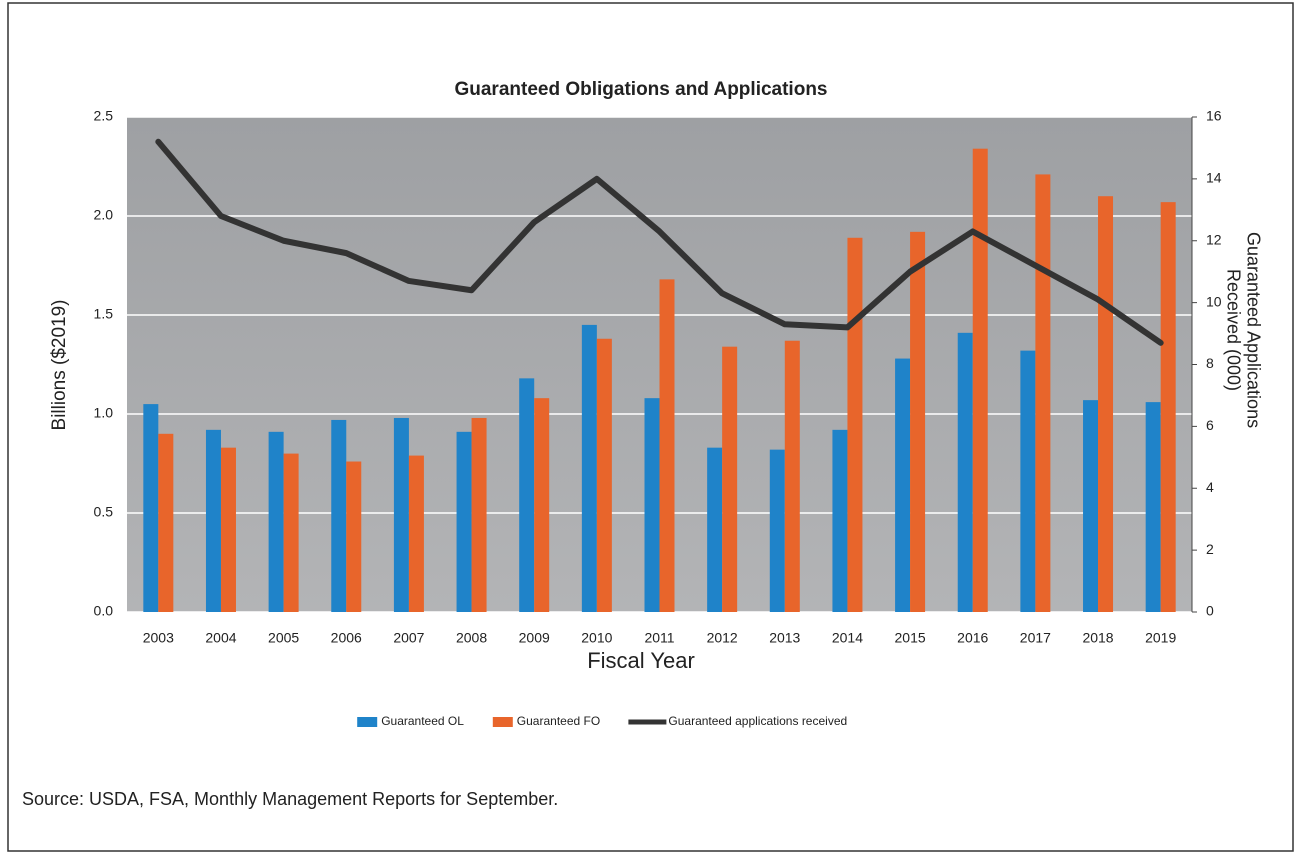 This screenshot has height=854, width=1301. Describe the element at coordinates (104, 215) in the screenshot. I see `y-tick-label: 2.0` at that location.